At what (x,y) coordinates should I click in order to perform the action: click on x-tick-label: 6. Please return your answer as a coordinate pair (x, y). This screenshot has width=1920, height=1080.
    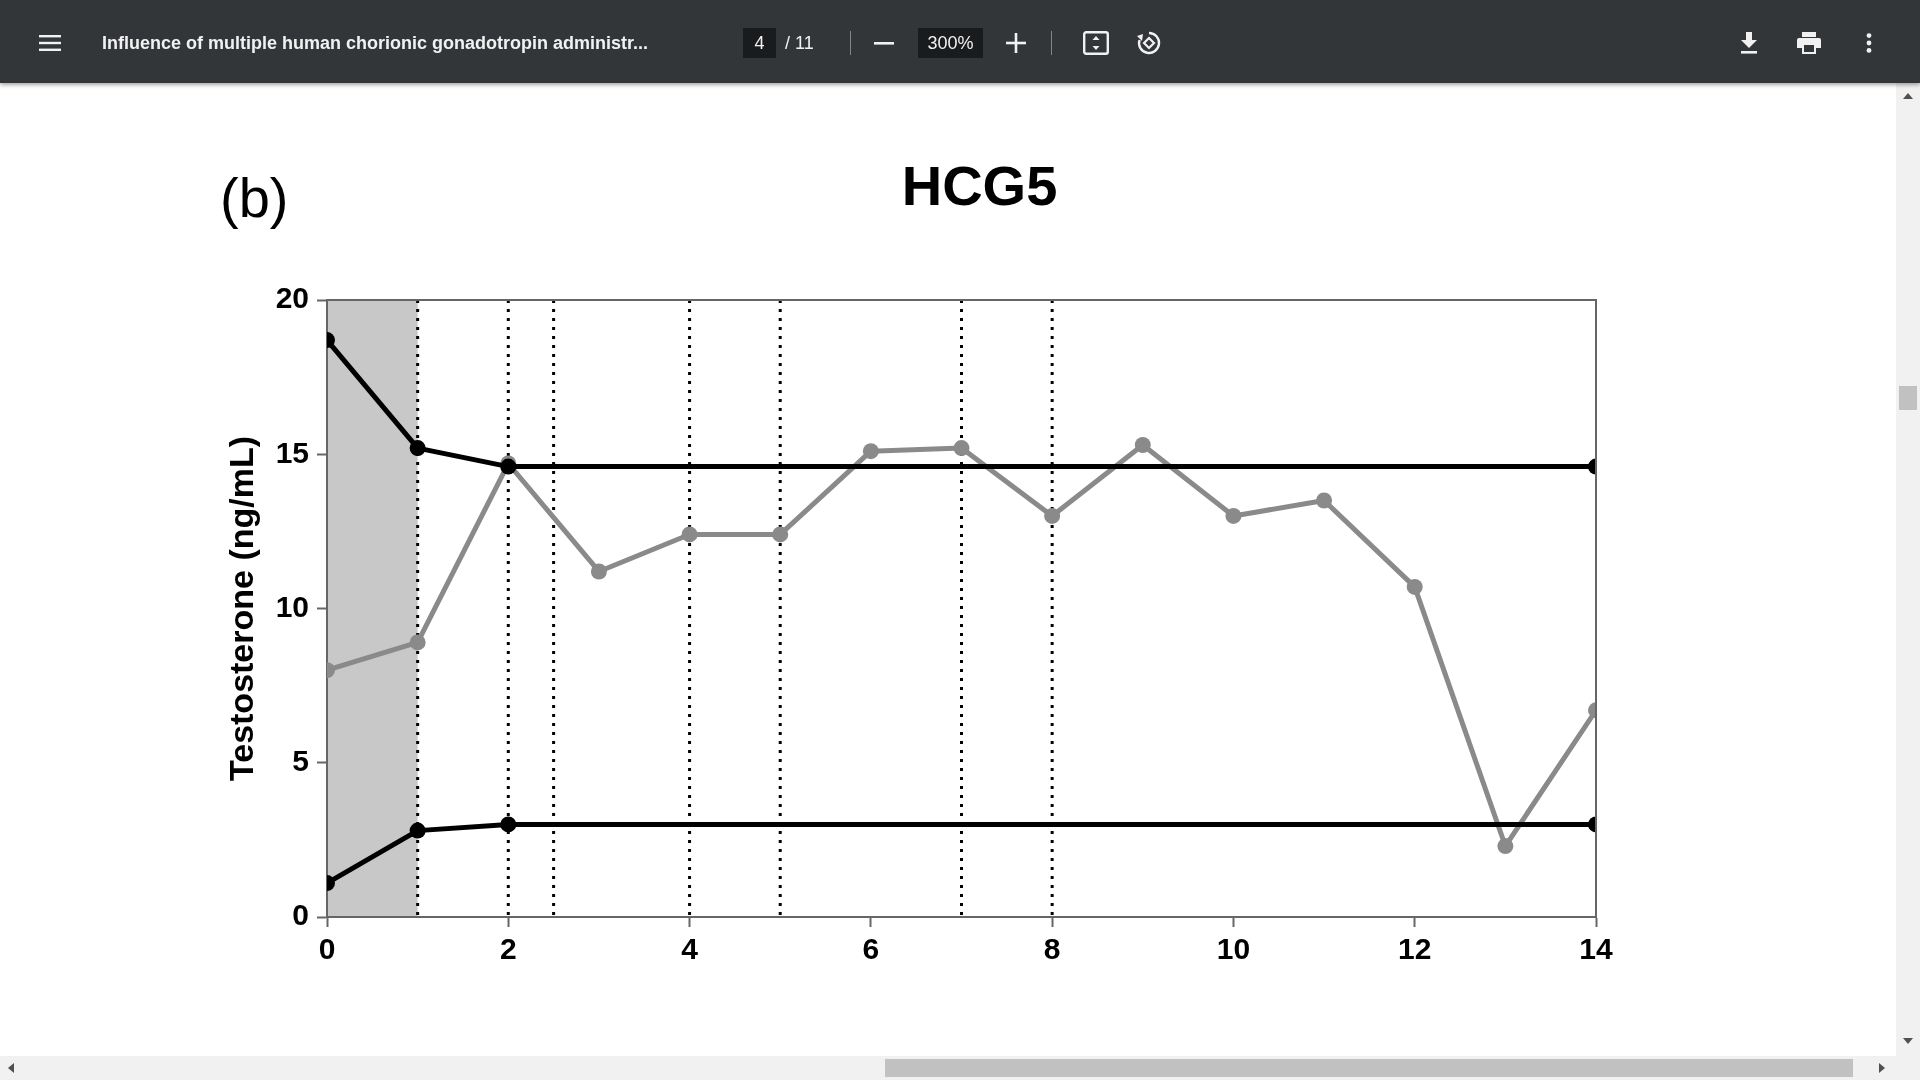
    Looking at the image, I should click on (871, 949).